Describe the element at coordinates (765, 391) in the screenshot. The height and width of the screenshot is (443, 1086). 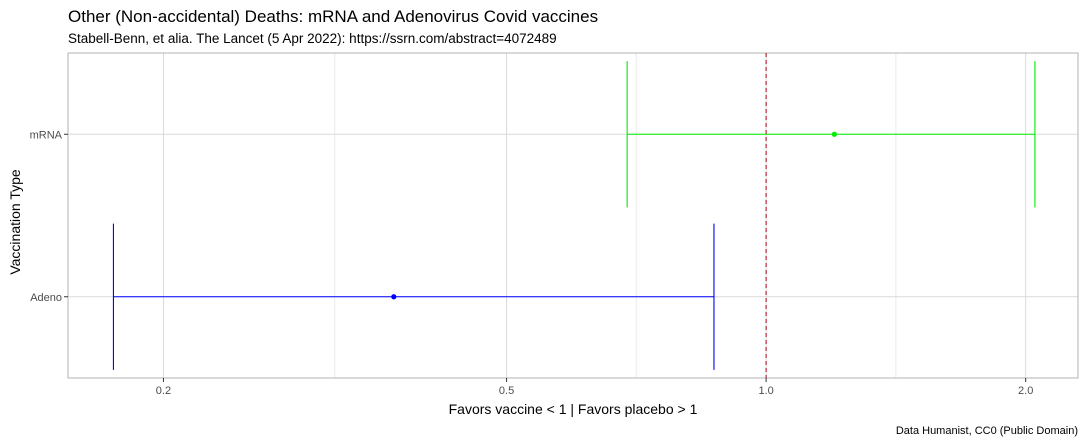
I see `x-tick-label: 1.0` at that location.